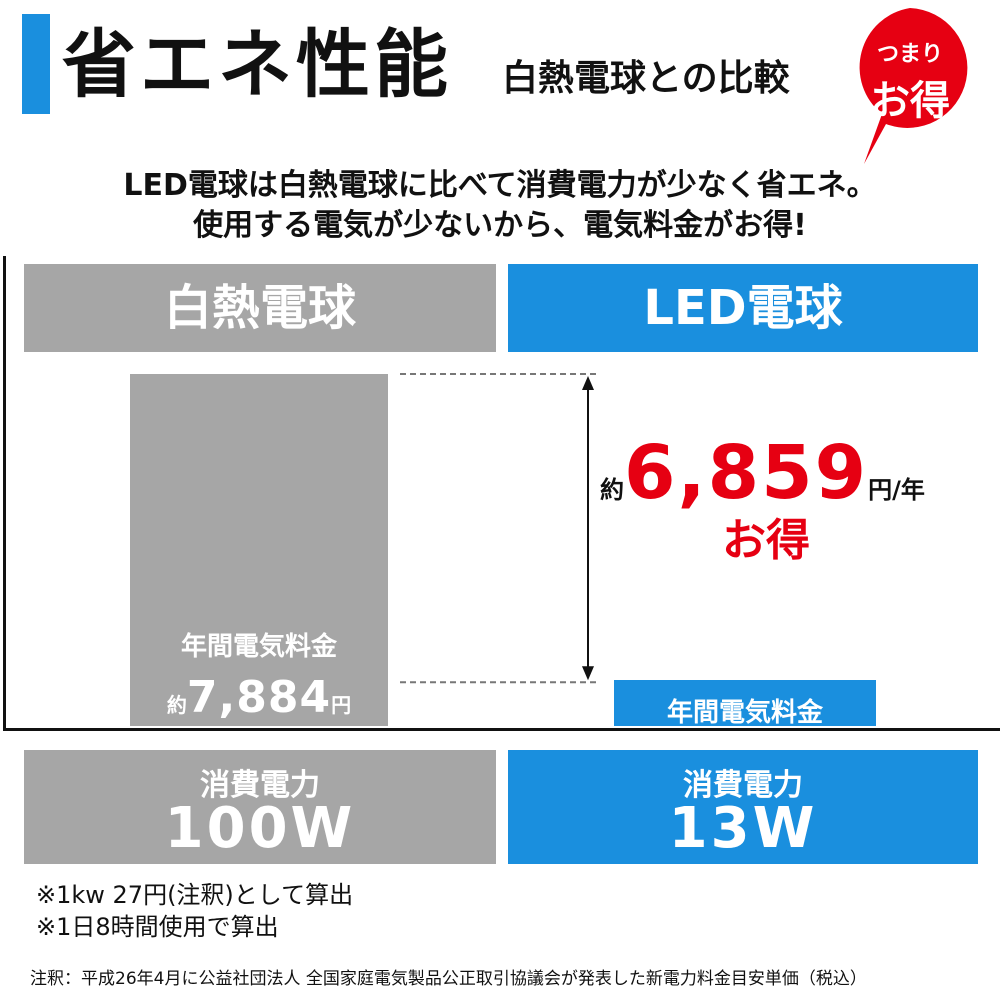 The height and width of the screenshot is (1000, 1000). Describe the element at coordinates (258, 647) in the screenshot. I see `bar-label-incandescent: 年間電気料金` at that location.